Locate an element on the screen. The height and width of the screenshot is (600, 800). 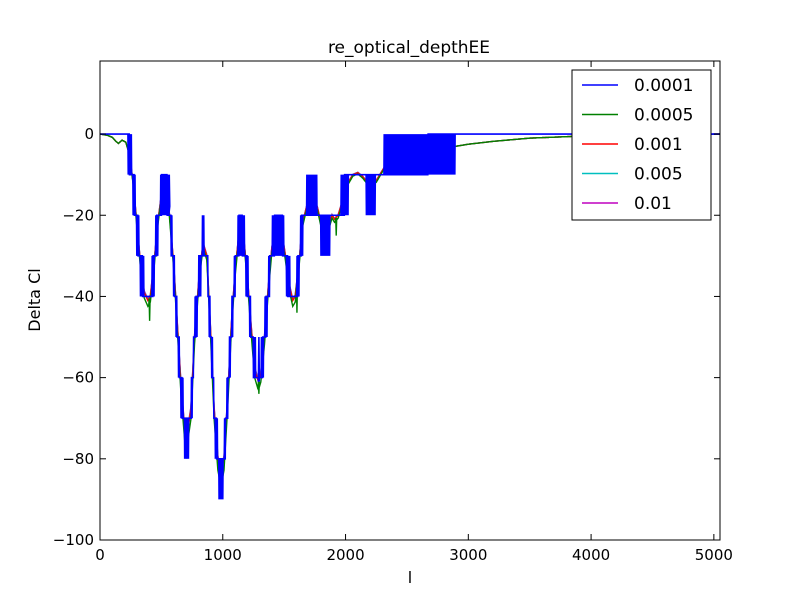
x-tick-label: 1000 is located at coordinates (223, 555).